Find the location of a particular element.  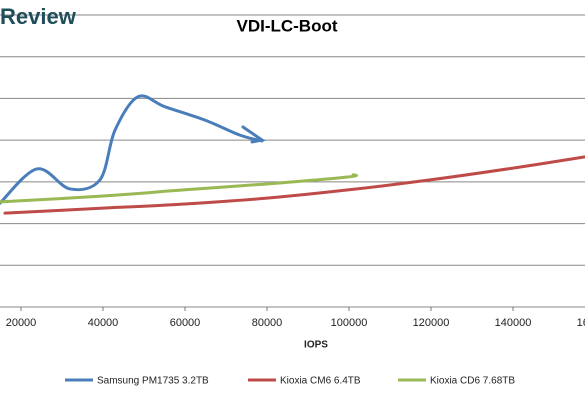

legend-label: Kioxia CM6 6.4TB is located at coordinates (320, 381).